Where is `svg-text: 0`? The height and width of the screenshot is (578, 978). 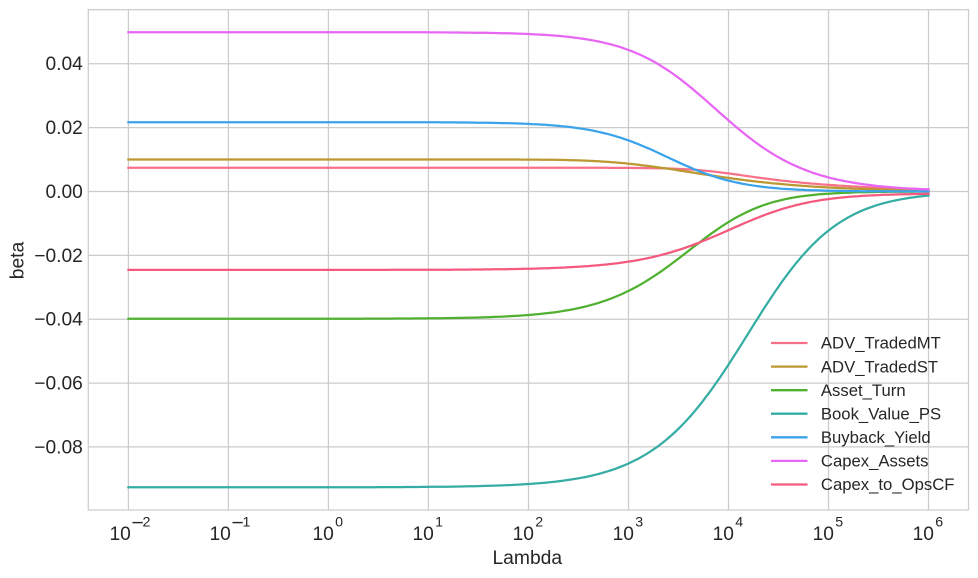
svg-text: 0 is located at coordinates (339, 522).